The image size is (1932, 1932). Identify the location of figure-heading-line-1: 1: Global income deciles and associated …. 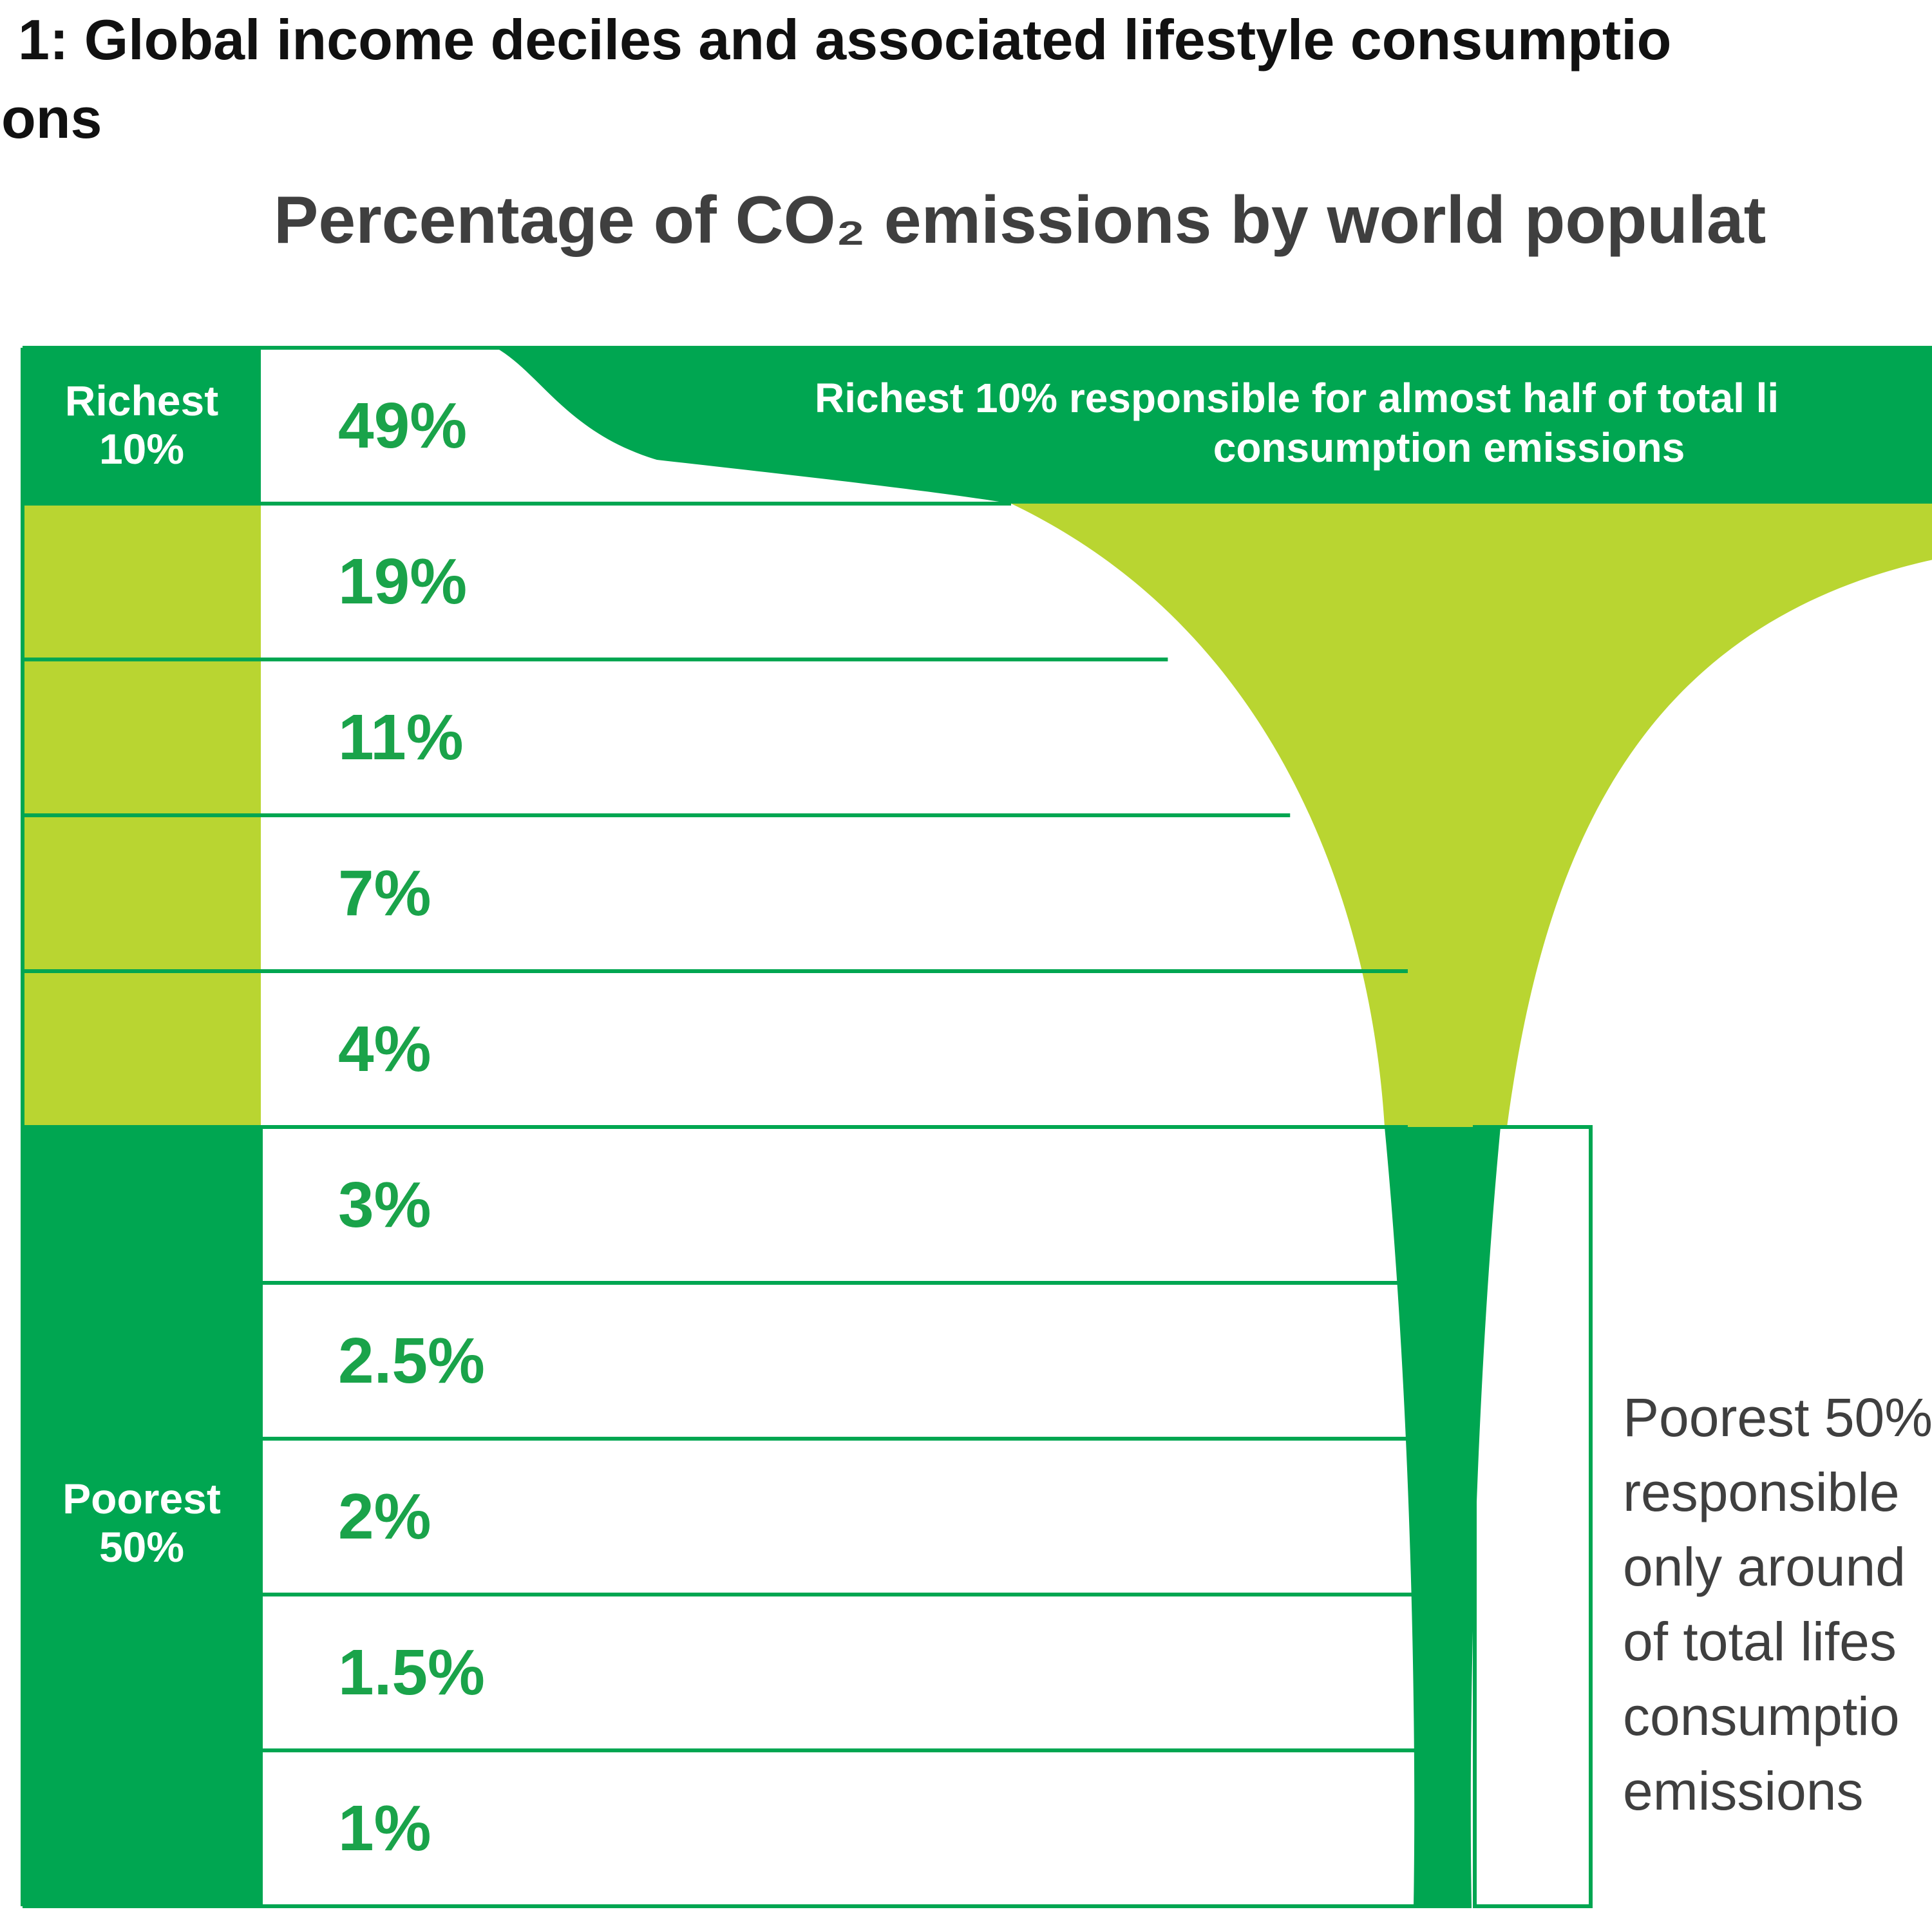
(845, 40).